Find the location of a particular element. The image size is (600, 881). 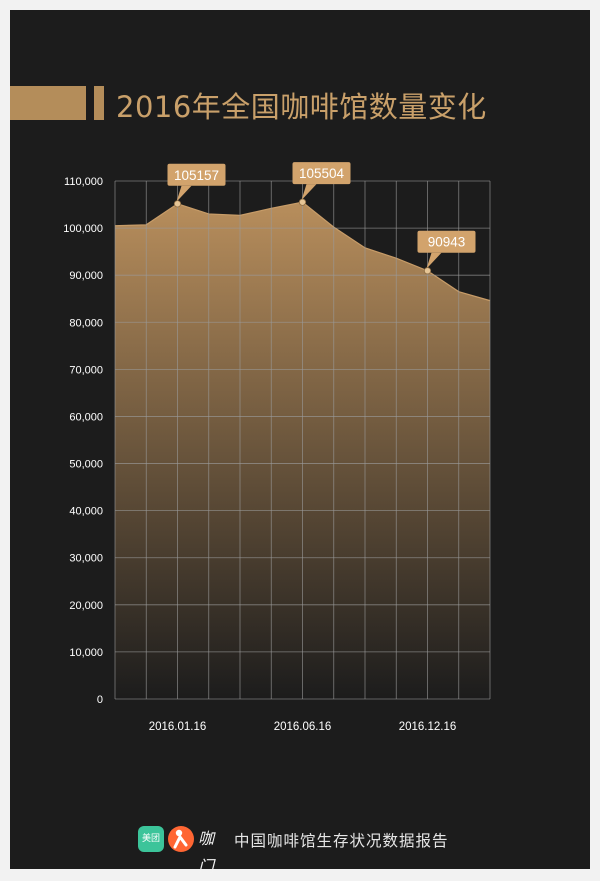

dianping-logo is located at coordinates (181, 839).